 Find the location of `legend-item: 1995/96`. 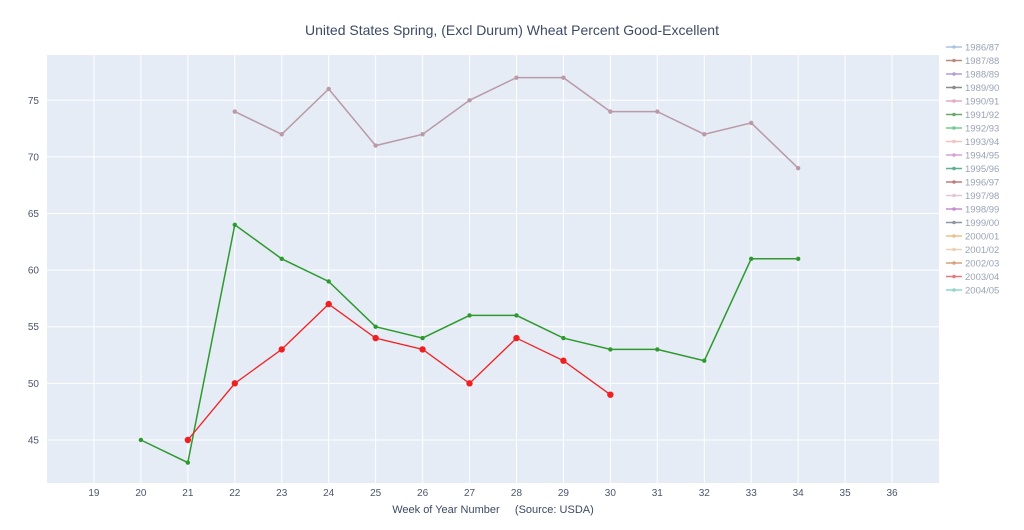

legend-item: 1995/96 is located at coordinates (972, 169).